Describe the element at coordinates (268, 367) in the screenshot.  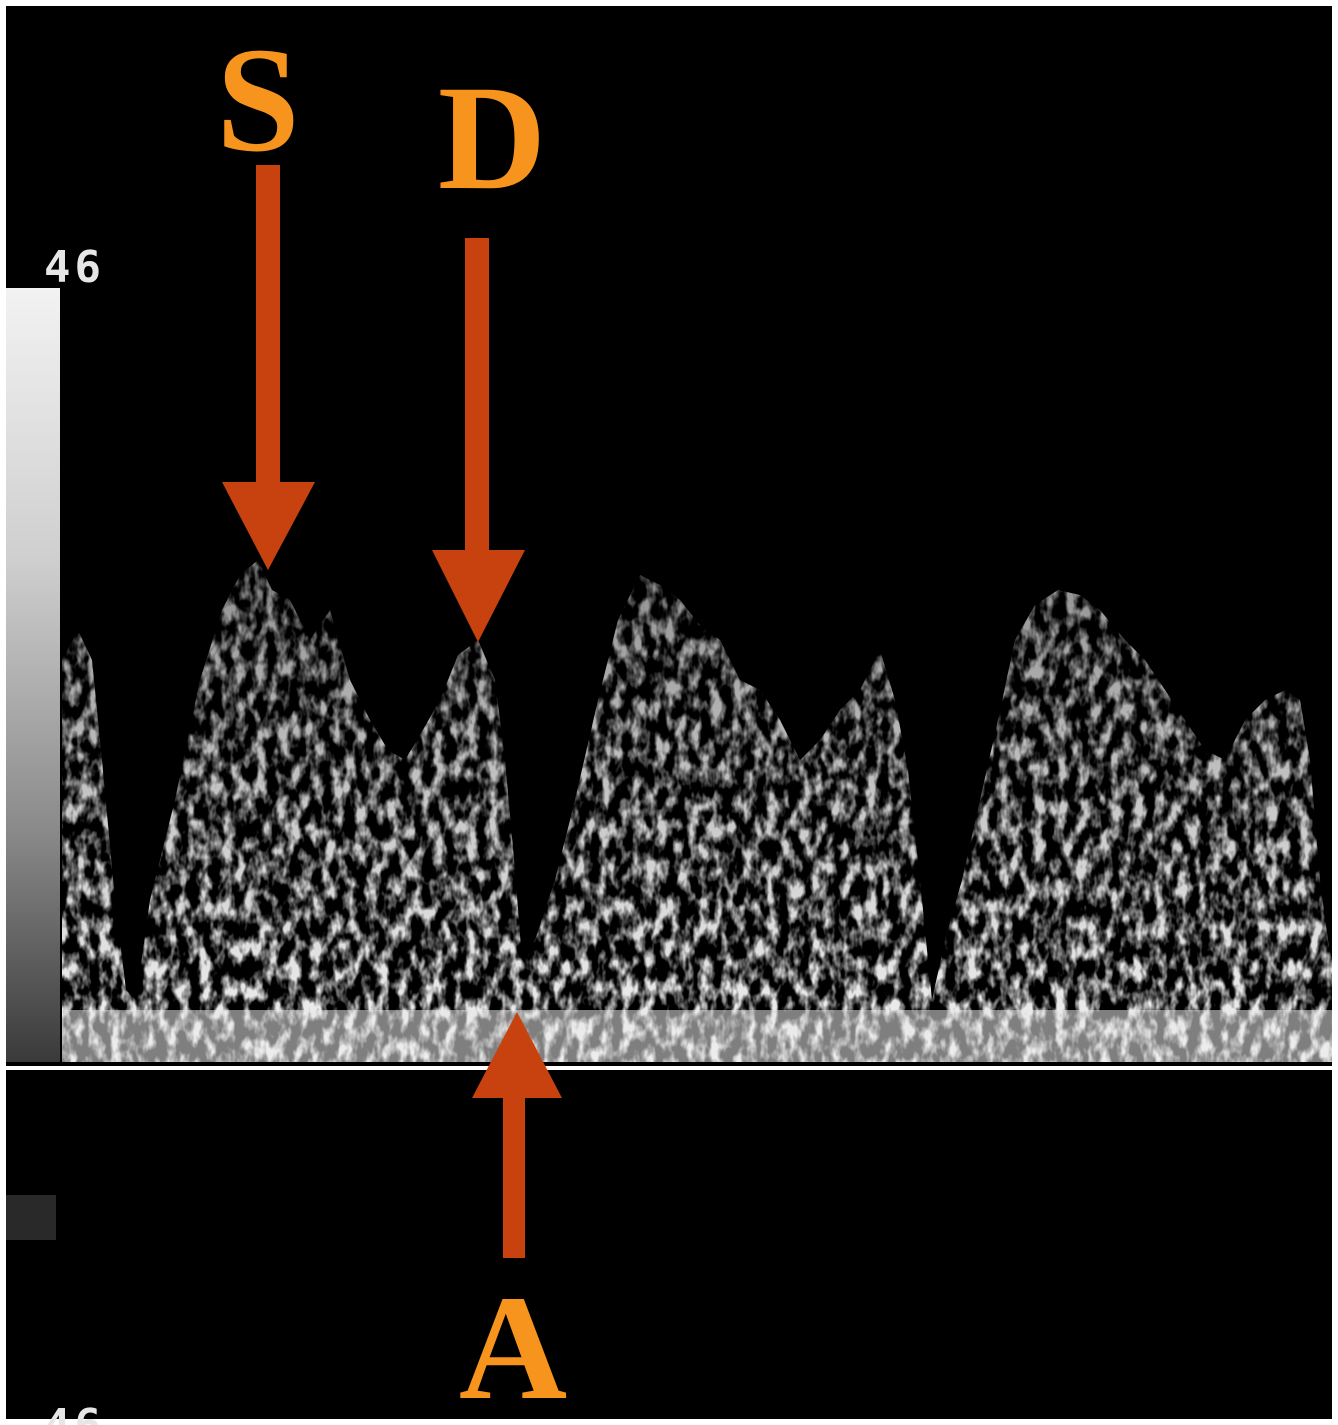
I see `s-arrow` at that location.